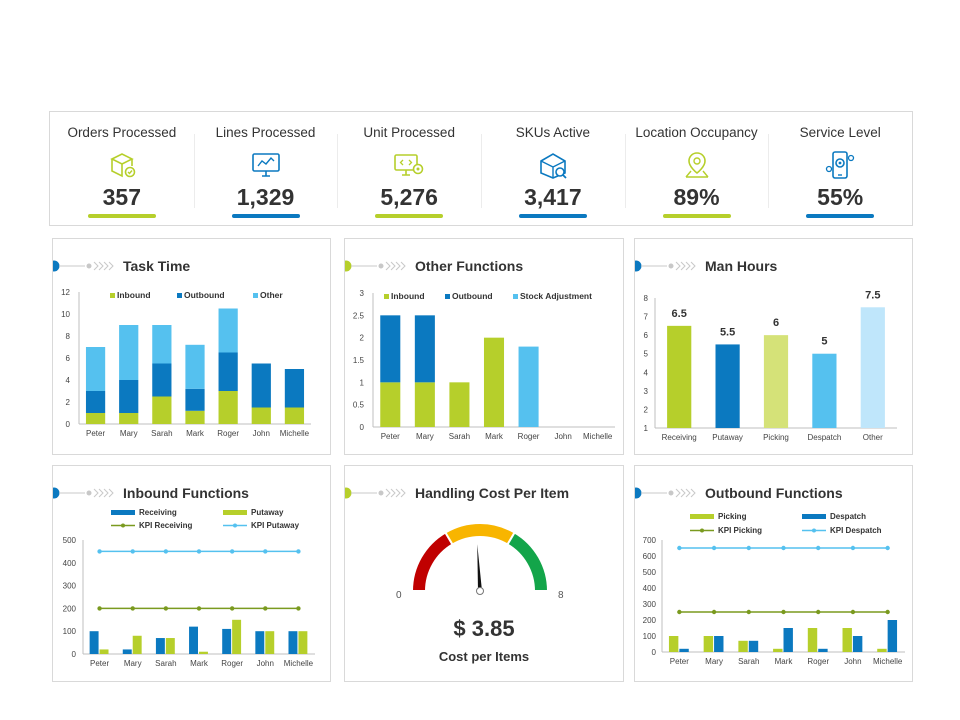 Image resolution: width=960 pixels, height=720 pixels. Describe the element at coordinates (409, 132) in the screenshot. I see `kpi-label: Unit Processed` at that location.